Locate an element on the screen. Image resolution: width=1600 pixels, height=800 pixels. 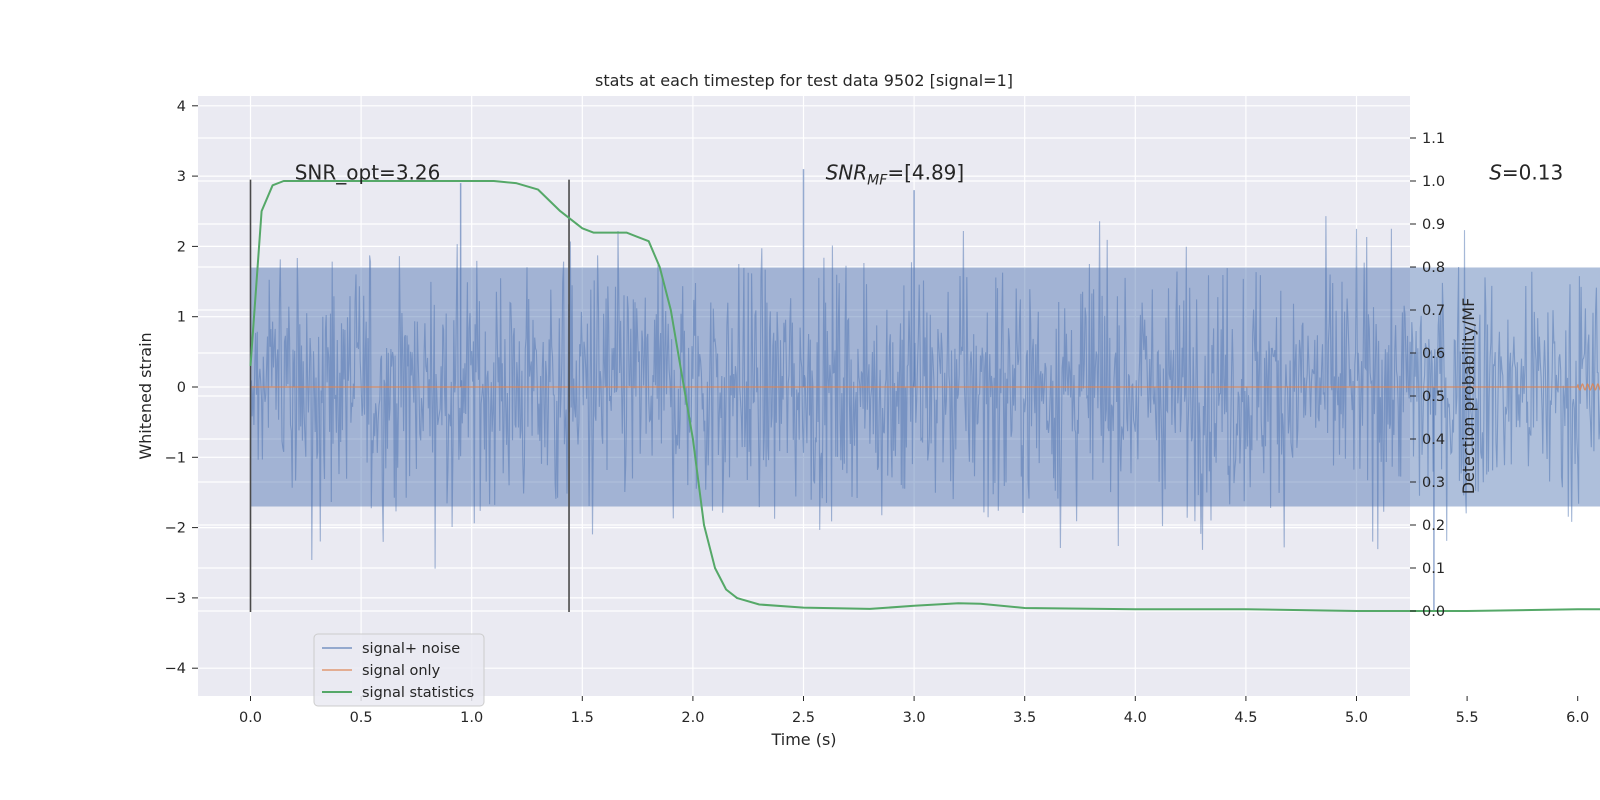
annotation-text: SNRMF=[4.89] is located at coordinates (895, 175).